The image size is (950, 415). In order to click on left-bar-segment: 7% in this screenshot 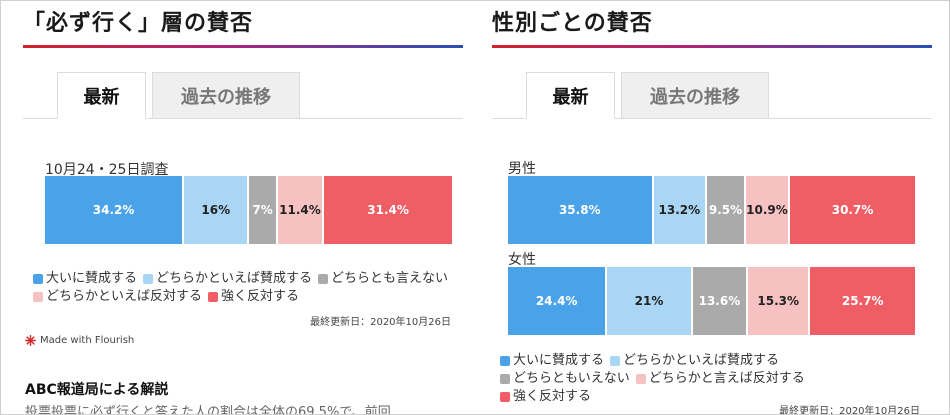, I will do `click(263, 210)`.